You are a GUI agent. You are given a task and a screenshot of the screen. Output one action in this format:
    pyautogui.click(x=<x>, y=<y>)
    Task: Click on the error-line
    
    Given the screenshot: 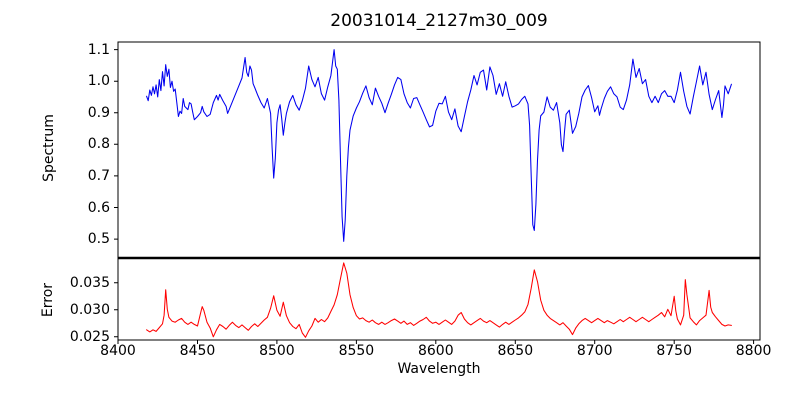 What is the action you would take?
    pyautogui.click(x=439, y=300)
    